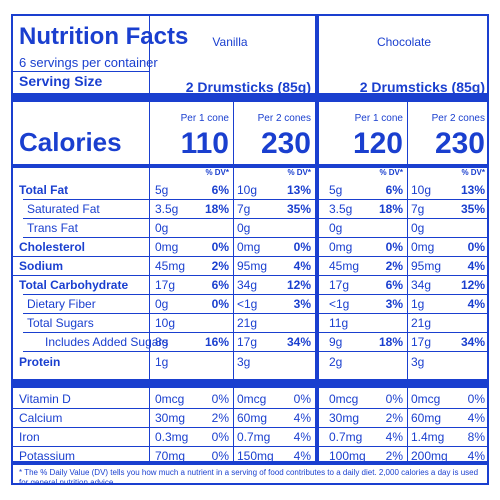 Image resolution: width=500 pixels, height=500 pixels. What do you see at coordinates (404, 42) in the screenshot?
I see `flavor-chocolate: Chocolate` at bounding box center [404, 42].